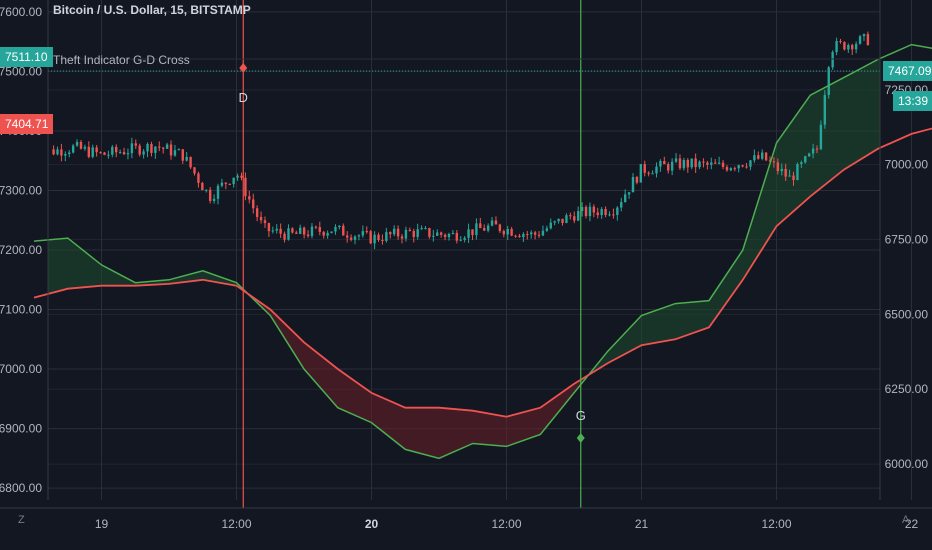  I want to click on last-price-tag: 7467.09, so click(907, 71).